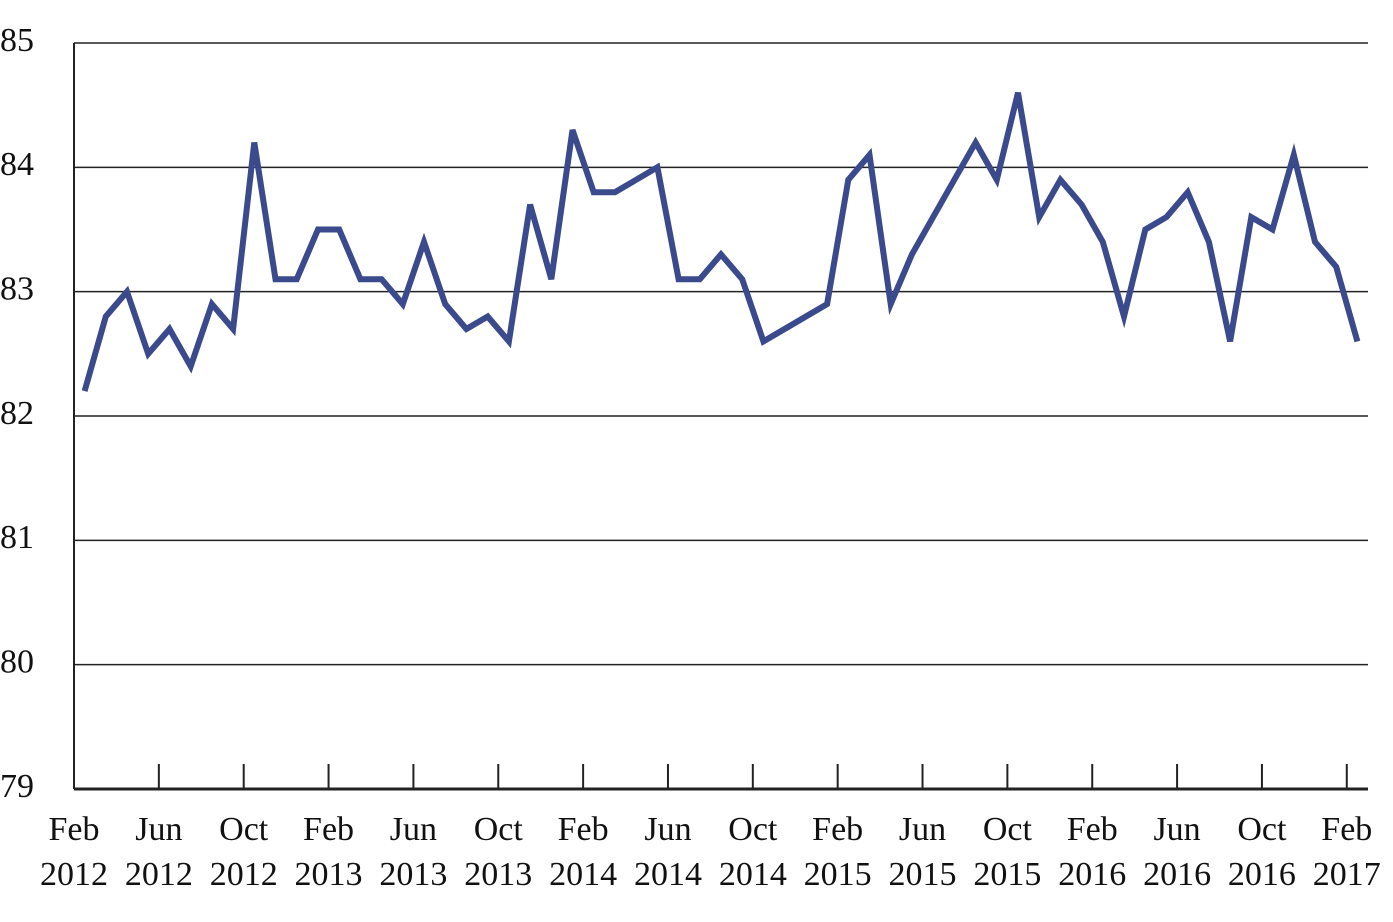  I want to click on y-tick-label: 84, so click(17, 164).